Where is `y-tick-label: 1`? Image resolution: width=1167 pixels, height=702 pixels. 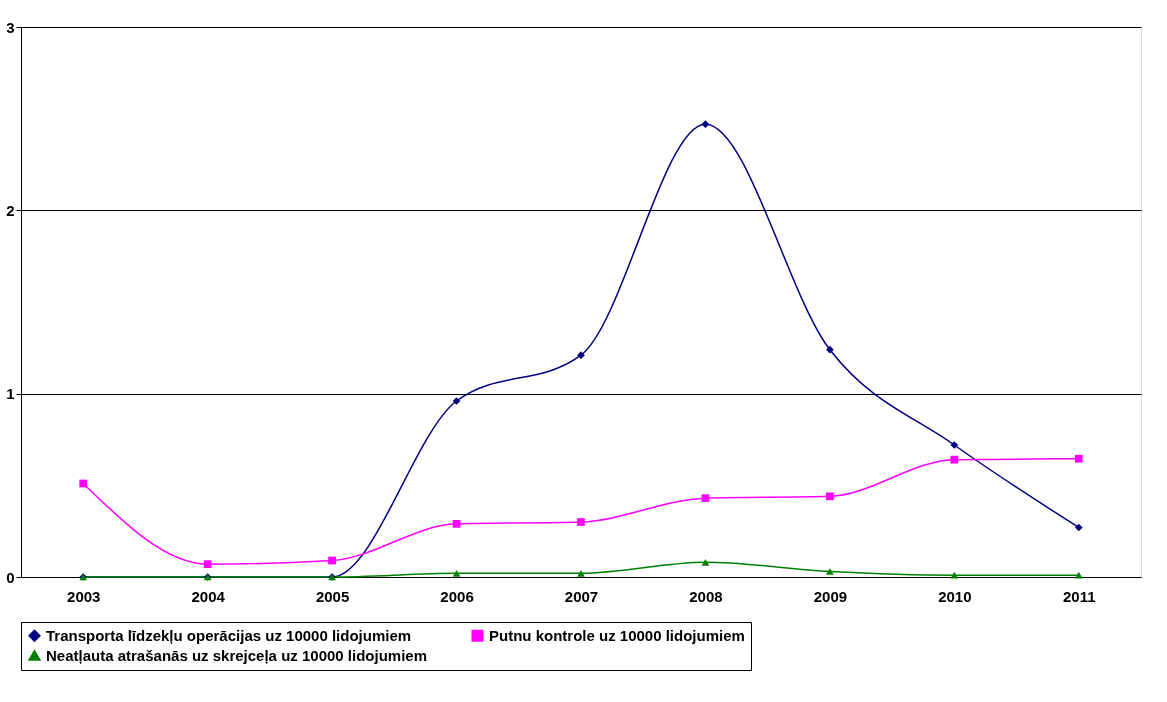
y-tick-label: 1 is located at coordinates (10, 394).